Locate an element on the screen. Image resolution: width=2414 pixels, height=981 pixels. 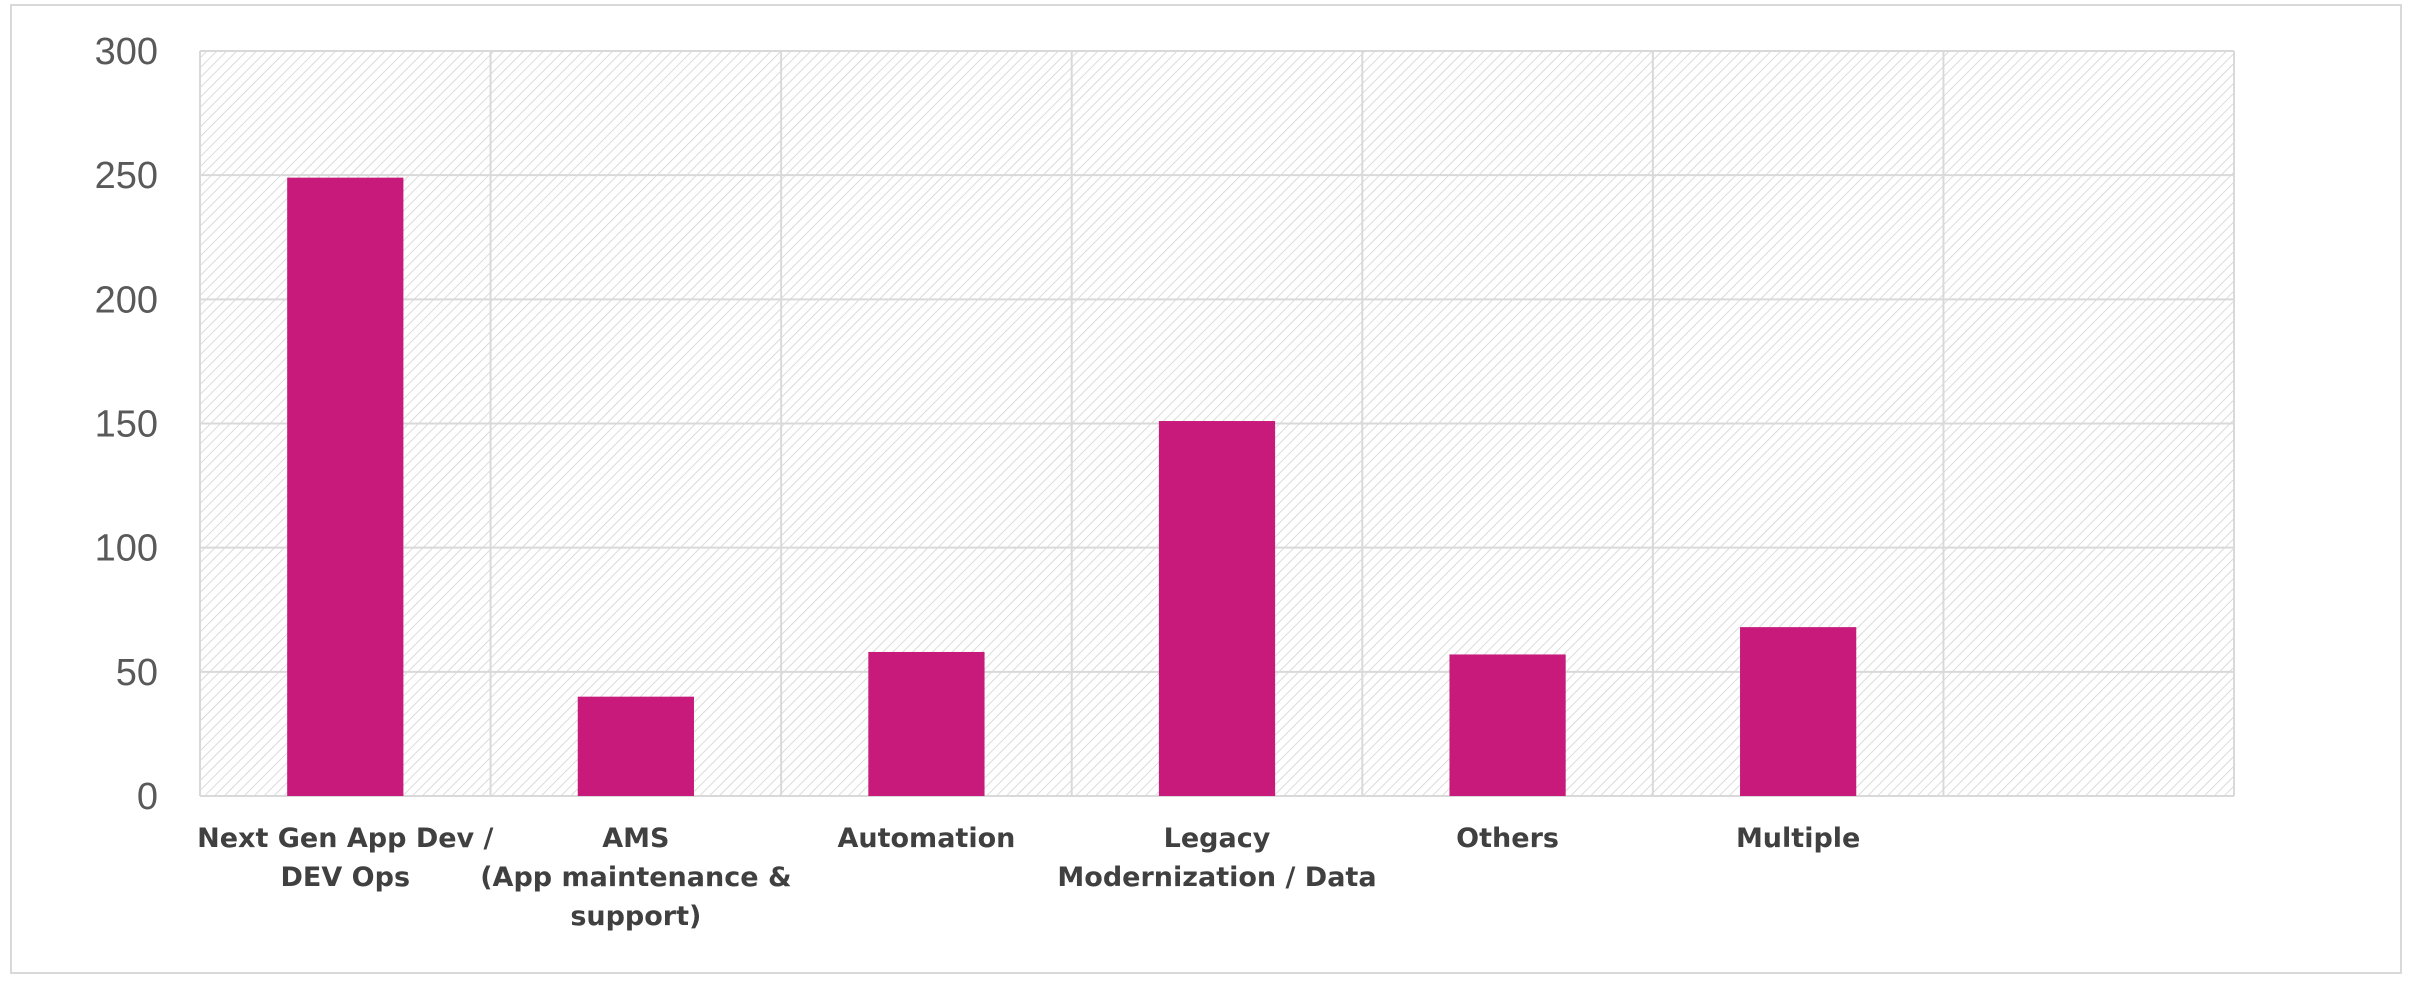
x-tick-label: Multiple is located at coordinates (1798, 838).